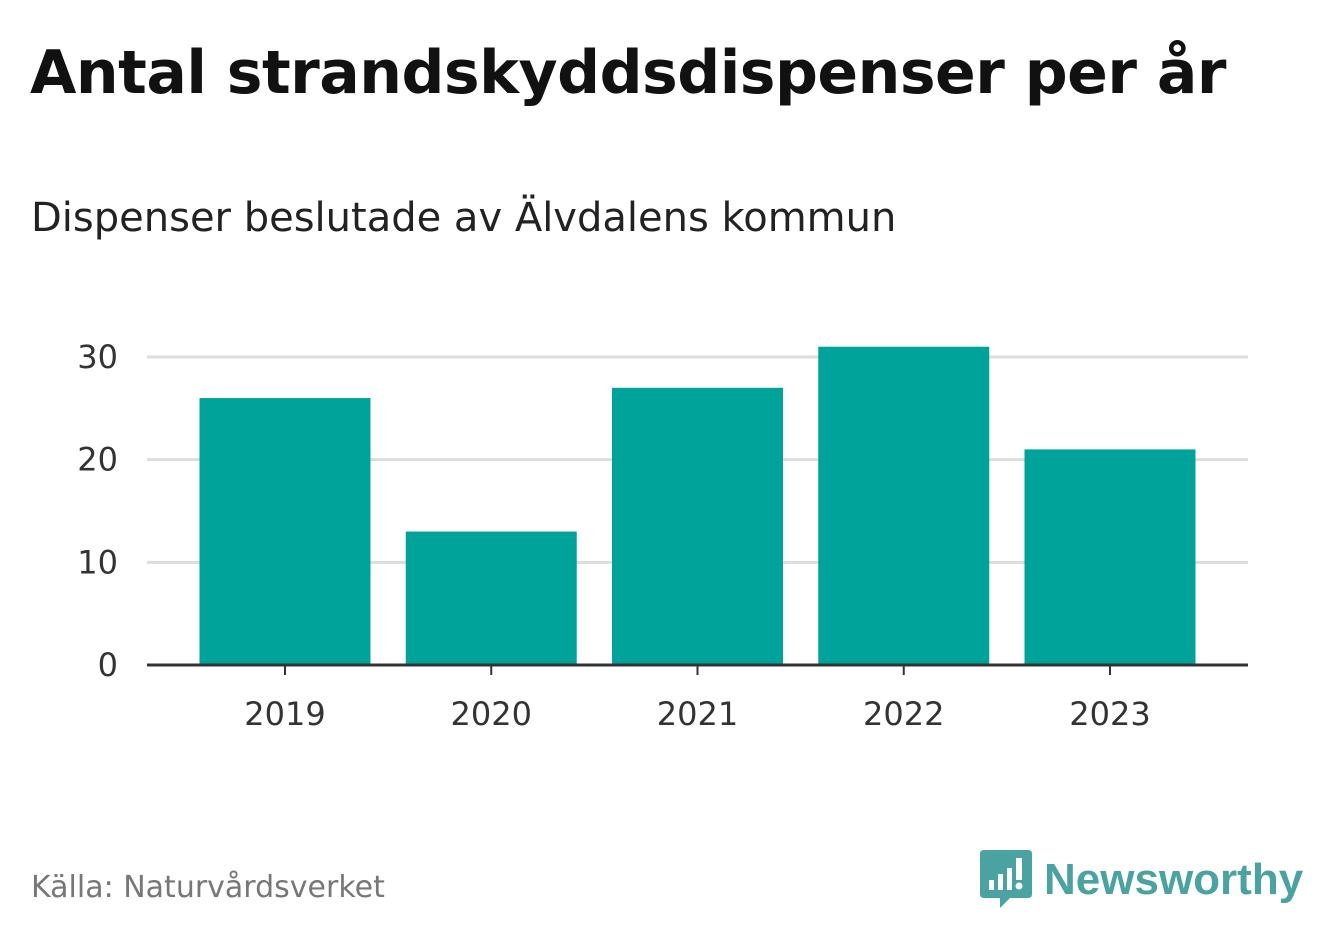 The width and height of the screenshot is (1322, 939). Describe the element at coordinates (208, 887) in the screenshot. I see `source-note: Källa: Naturvårdsverket` at that location.